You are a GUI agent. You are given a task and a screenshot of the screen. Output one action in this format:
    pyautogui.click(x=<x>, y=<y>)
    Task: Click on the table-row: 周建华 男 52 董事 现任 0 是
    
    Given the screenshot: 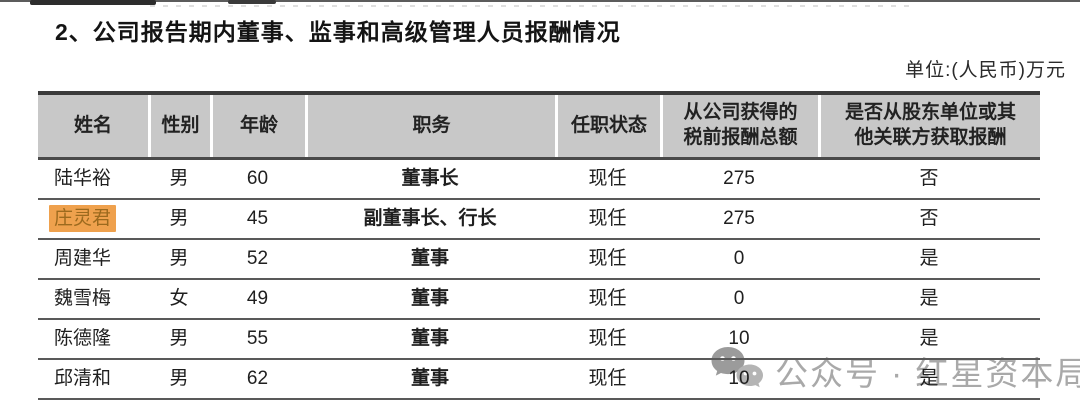 What is the action you would take?
    pyautogui.click(x=539, y=260)
    